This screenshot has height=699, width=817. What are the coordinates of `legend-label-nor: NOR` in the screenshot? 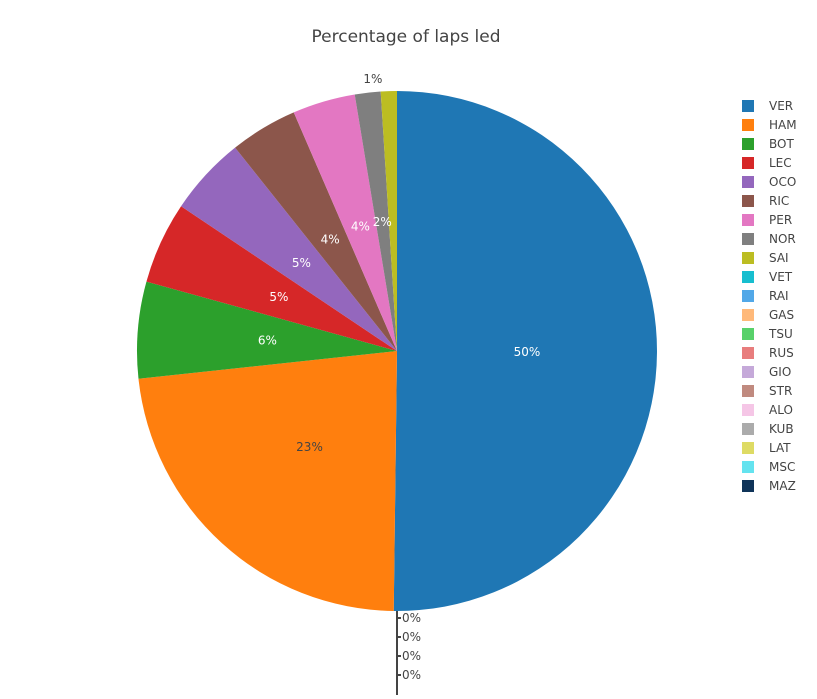 It's located at (782, 239).